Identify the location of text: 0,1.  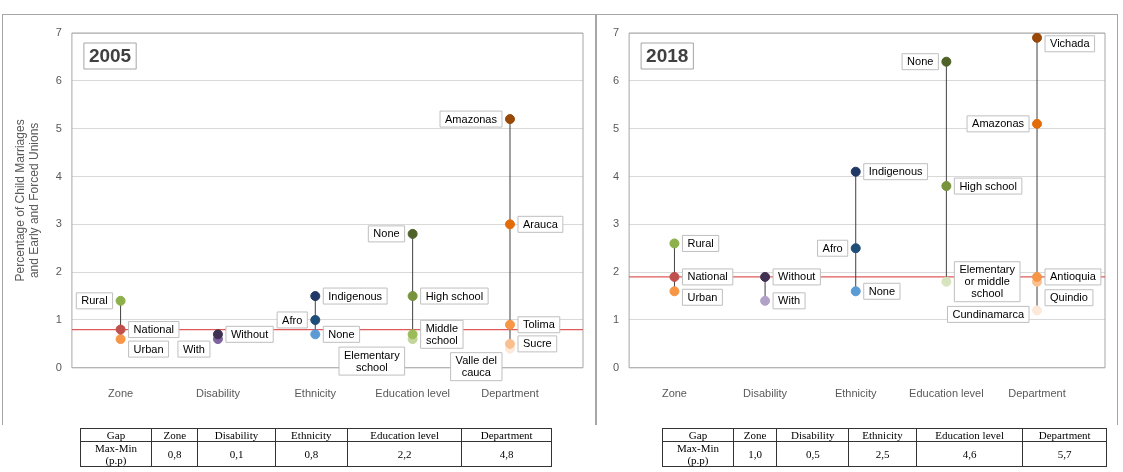
(236, 454).